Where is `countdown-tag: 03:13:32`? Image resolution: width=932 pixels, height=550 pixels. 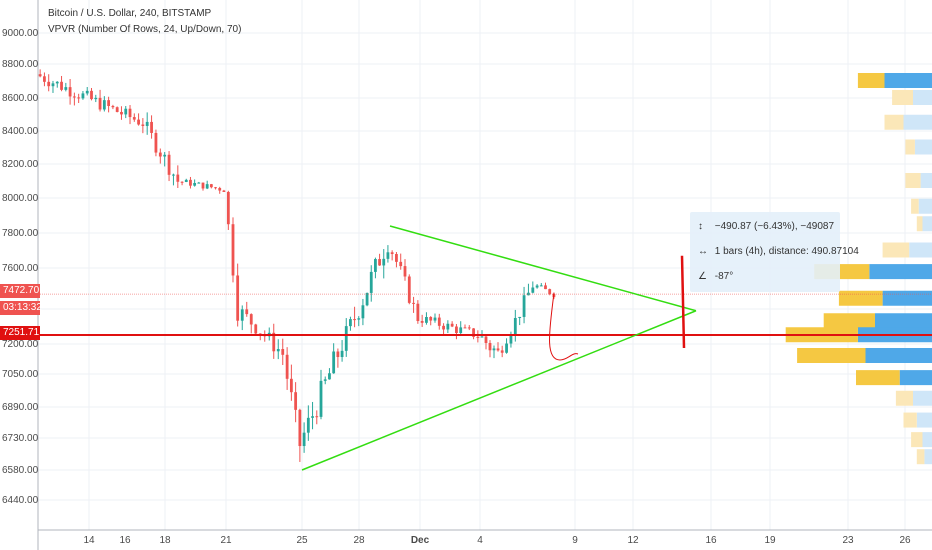
countdown-tag: 03:13:32 is located at coordinates (21, 308).